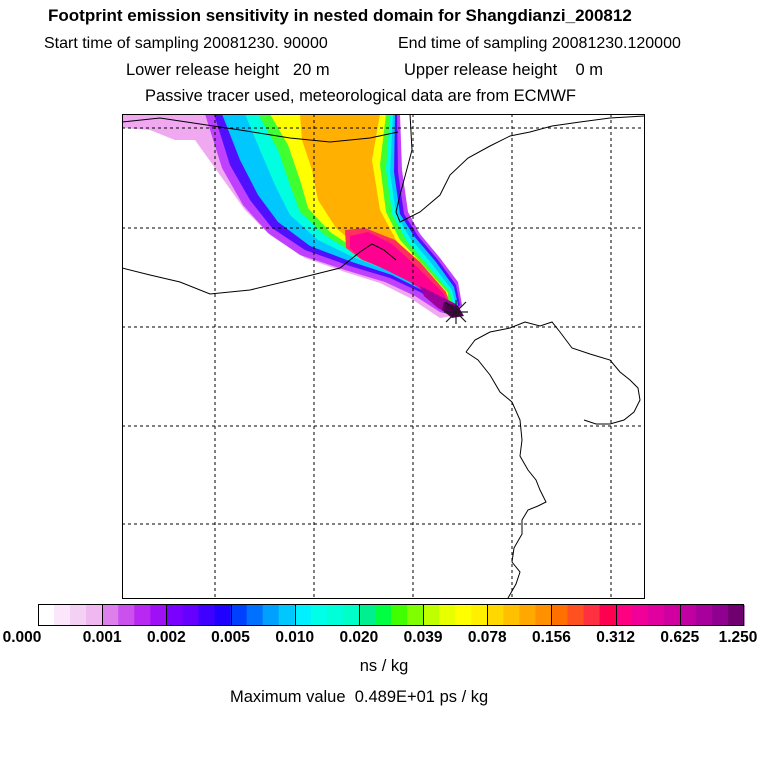  I want to click on plume-contour-magenta, so click(399, 268).